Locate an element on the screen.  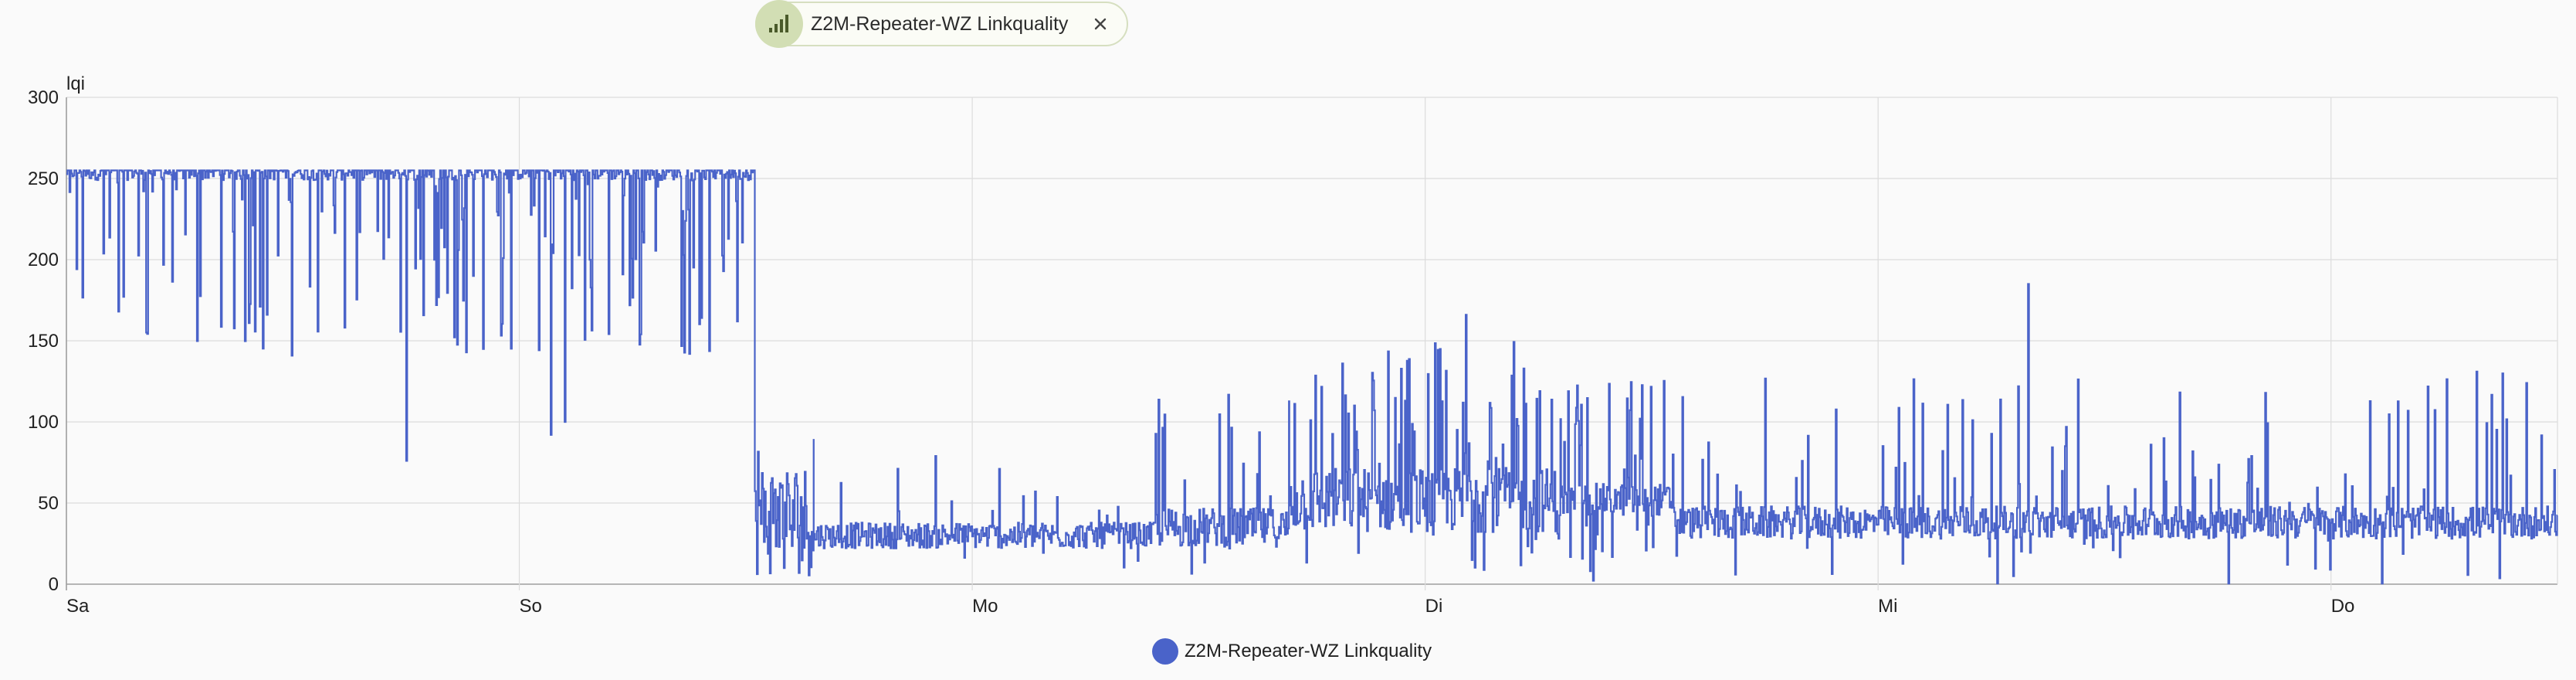
chart-legend: Z2M-Repeater-WZ Linkquality is located at coordinates (1292, 651).